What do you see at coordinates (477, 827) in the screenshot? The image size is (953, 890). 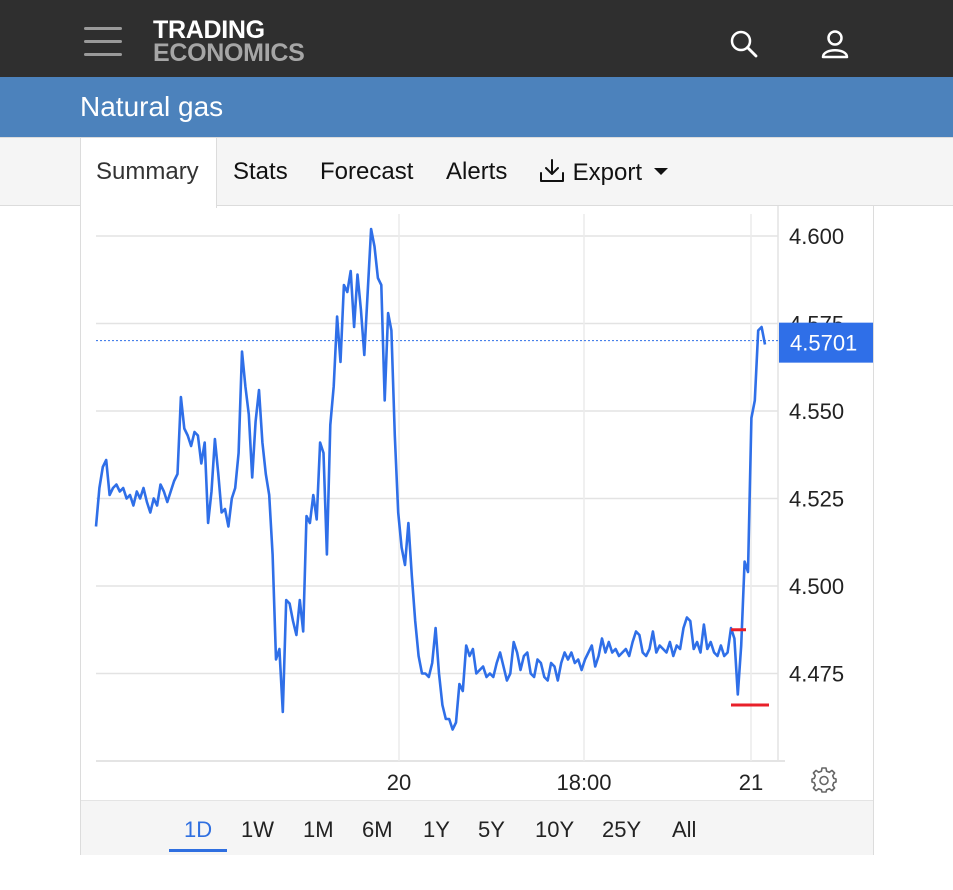 I see `range-selector: 1D 1W 1M 6M 1Y 5Y 10Y 25Y All` at bounding box center [477, 827].